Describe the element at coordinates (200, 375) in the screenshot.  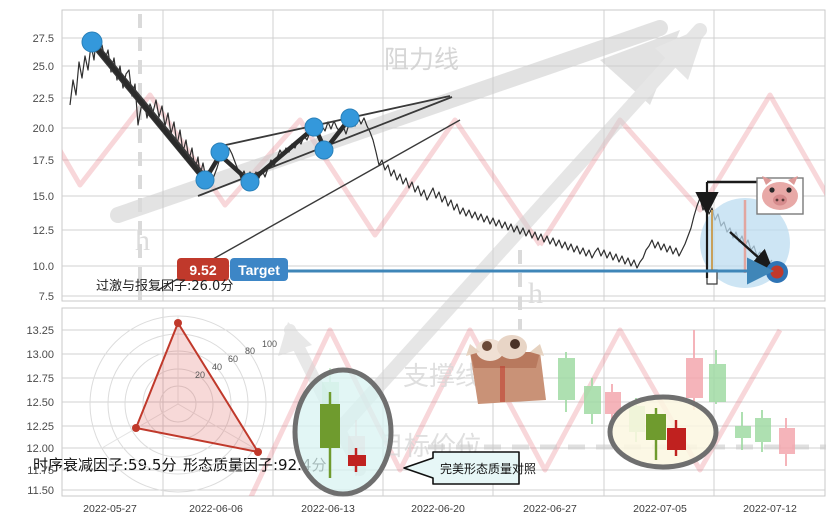
I see `radar-tick-20: 20` at that location.